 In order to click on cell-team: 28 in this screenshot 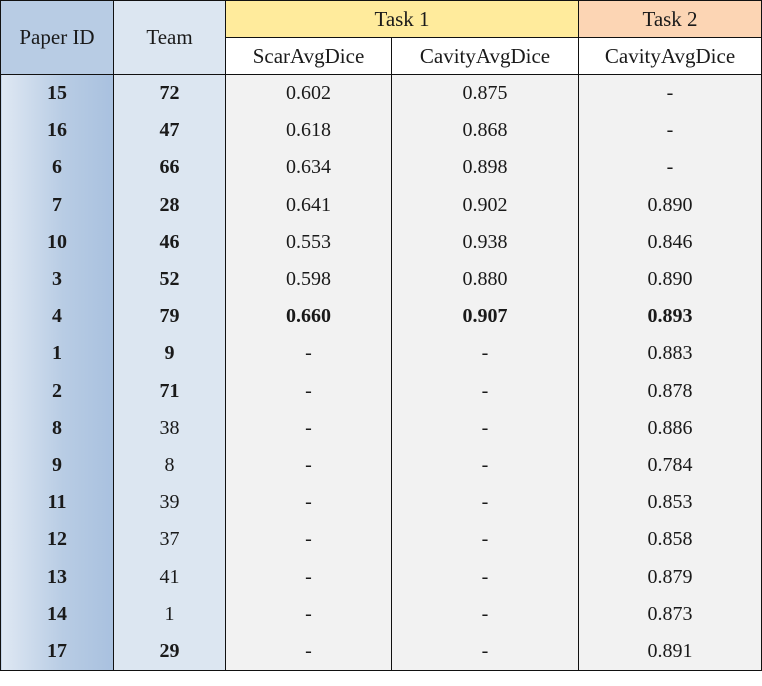, I will do `click(169, 205)`.